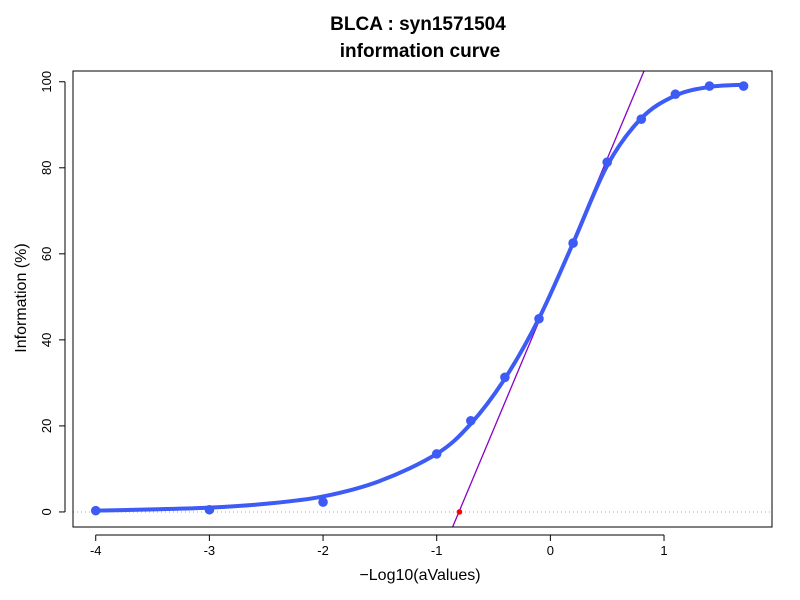  What do you see at coordinates (46, 168) in the screenshot?
I see `y-tick-label: 80` at bounding box center [46, 168].